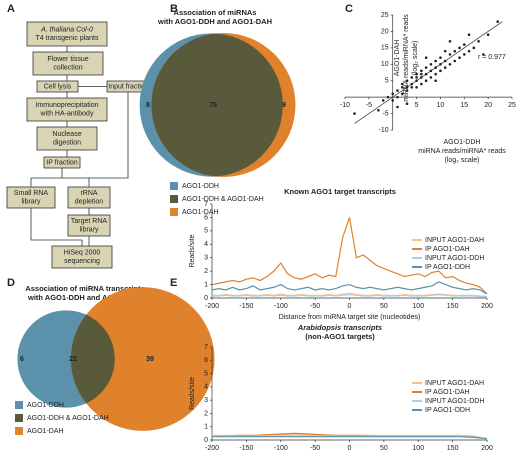  Describe the element at coordinates (206, 347) in the screenshot. I see `y-tick-label: 7` at that location.